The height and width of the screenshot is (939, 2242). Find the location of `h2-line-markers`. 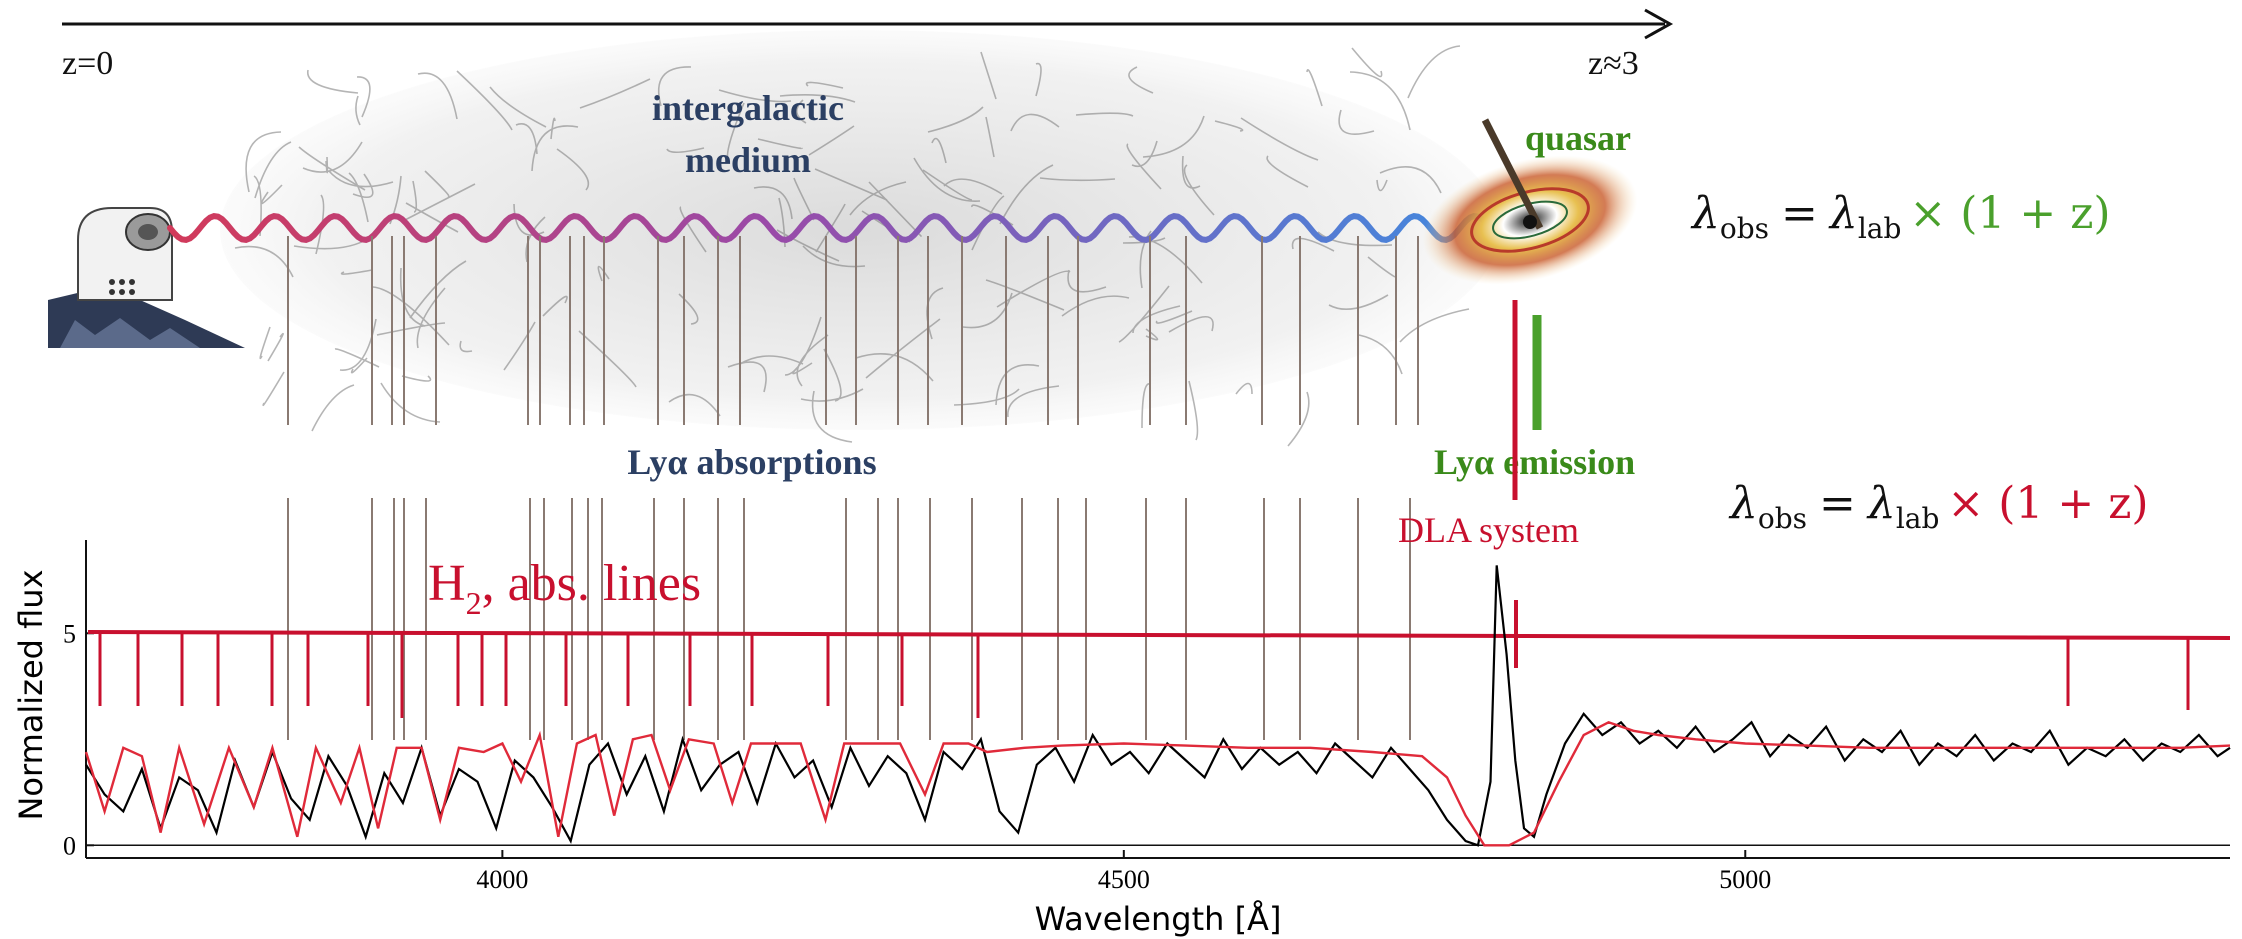

h2-line-markers is located at coordinates (1159, 674).